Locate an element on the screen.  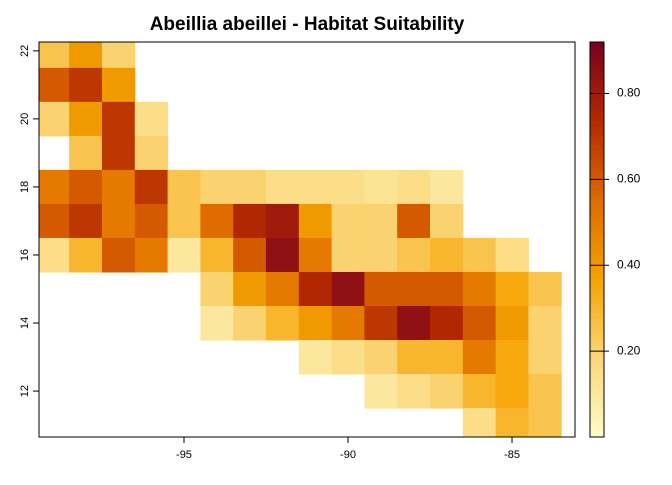
colorbar-tick-label: 0.20 is located at coordinates (629, 350).